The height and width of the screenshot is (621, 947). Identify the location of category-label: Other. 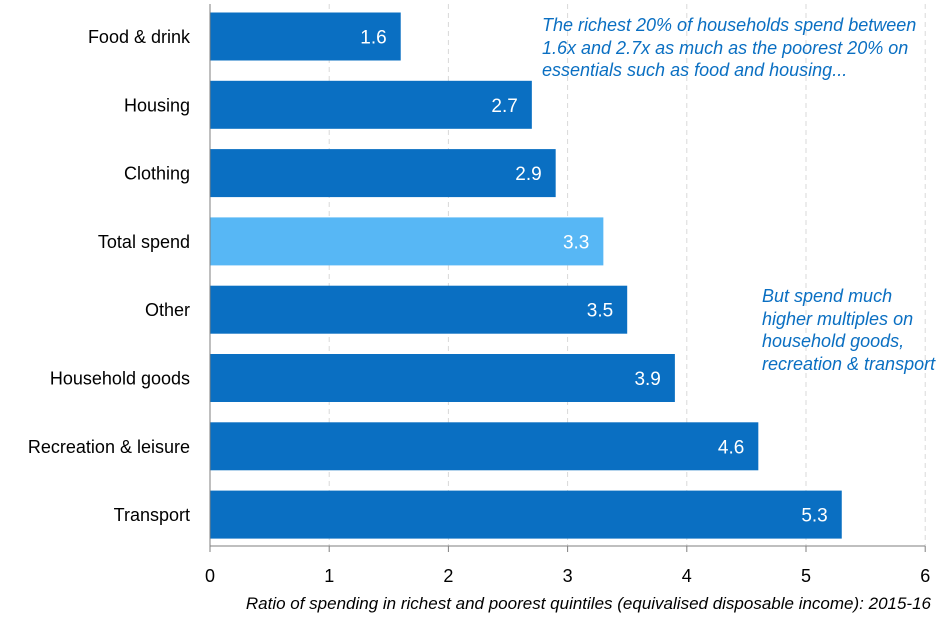
(167, 310).